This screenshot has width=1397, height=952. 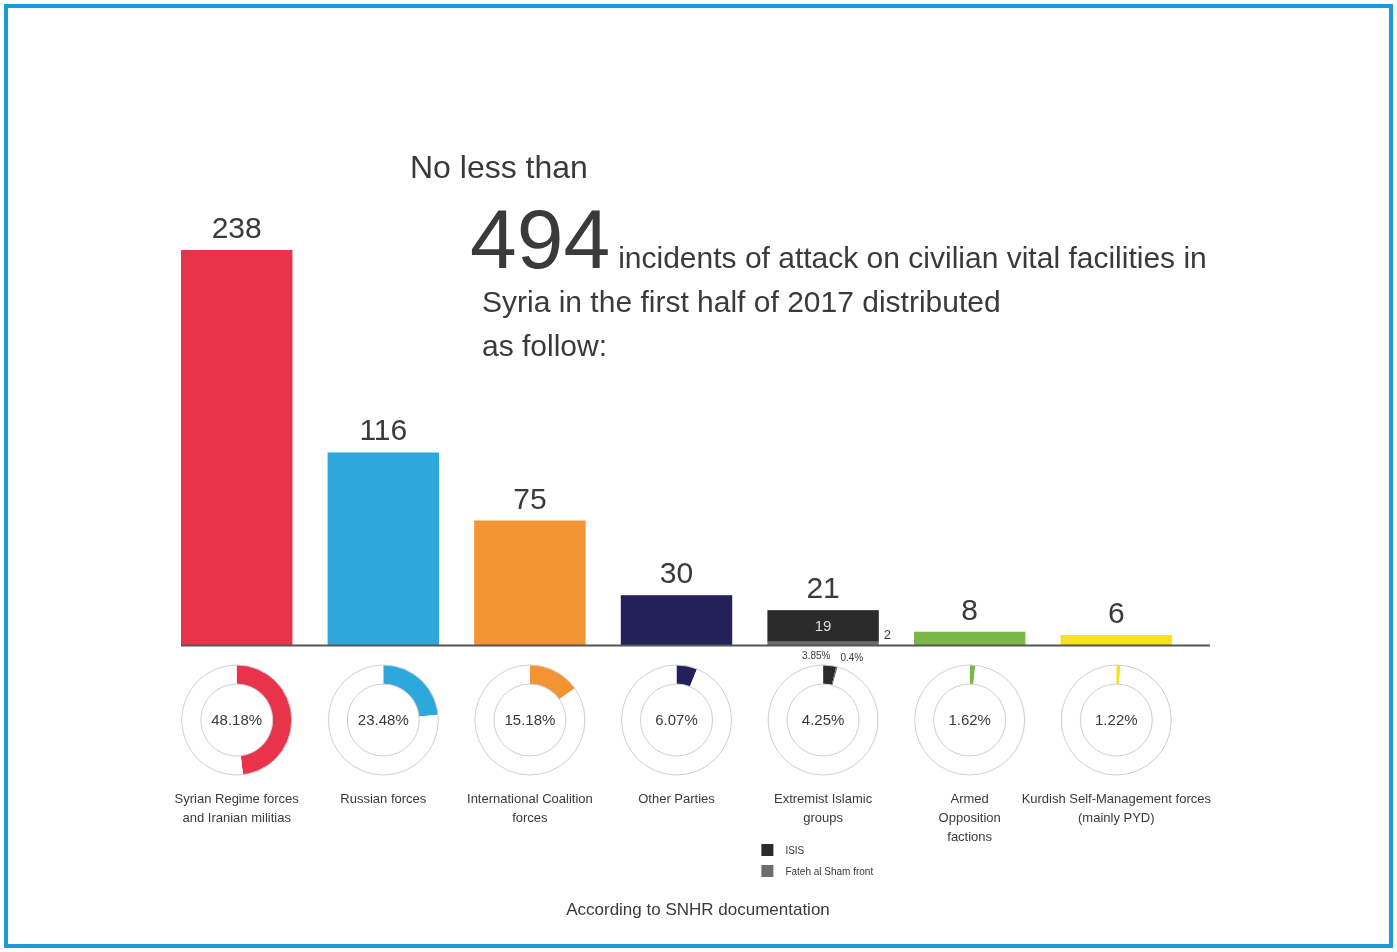 I want to click on x-tick-label: Russian forces, so click(x=383, y=798).